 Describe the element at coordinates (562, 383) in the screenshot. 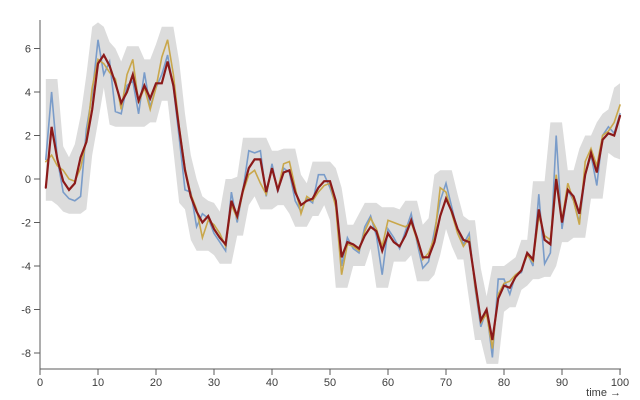

I see `x-tick-label: 90` at that location.